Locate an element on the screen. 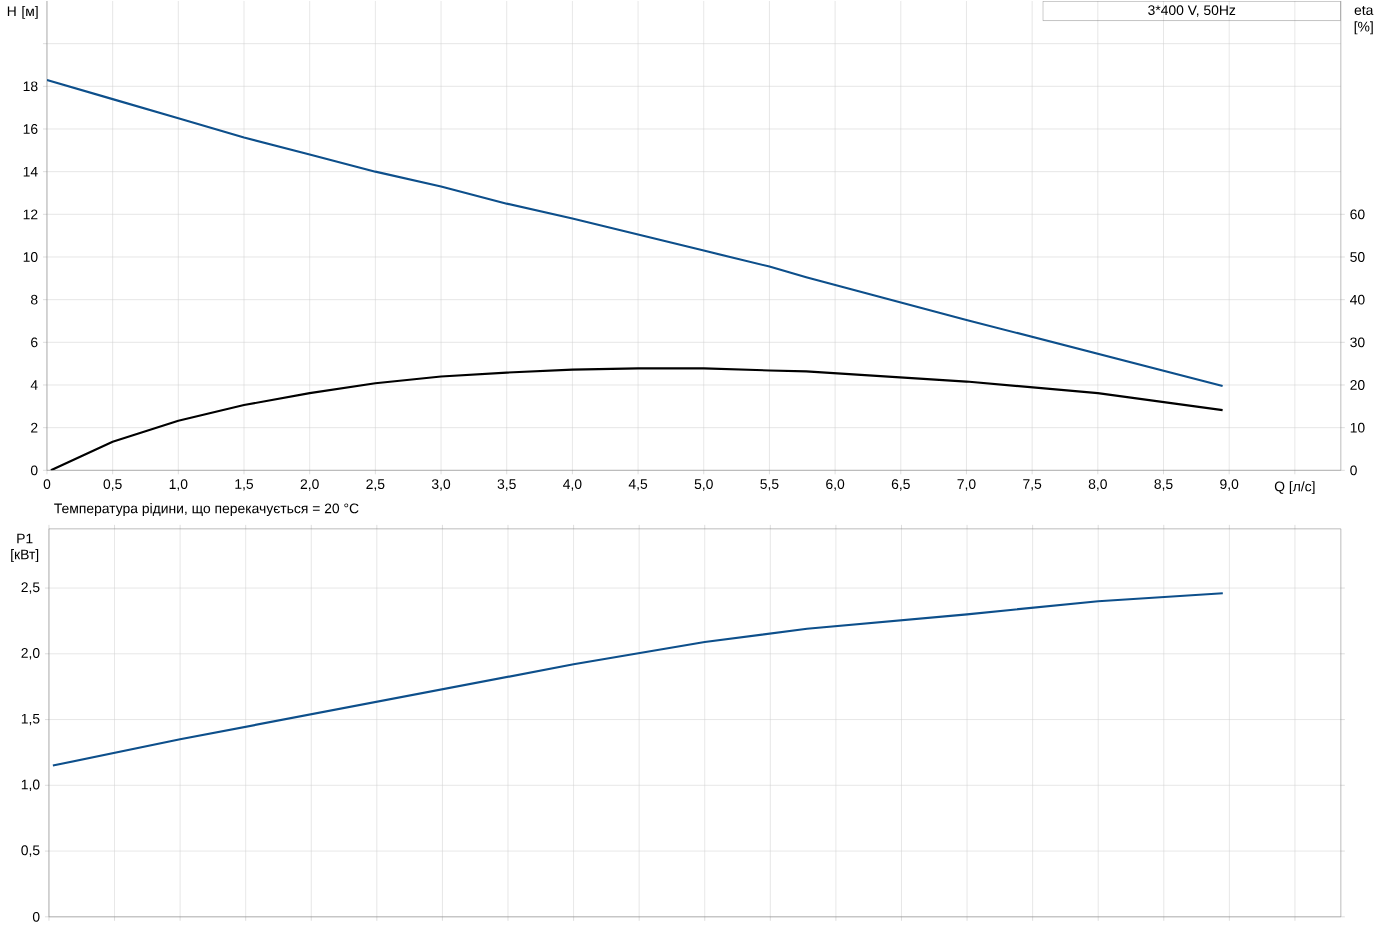  y-tick-label: 6 is located at coordinates (34, 342).